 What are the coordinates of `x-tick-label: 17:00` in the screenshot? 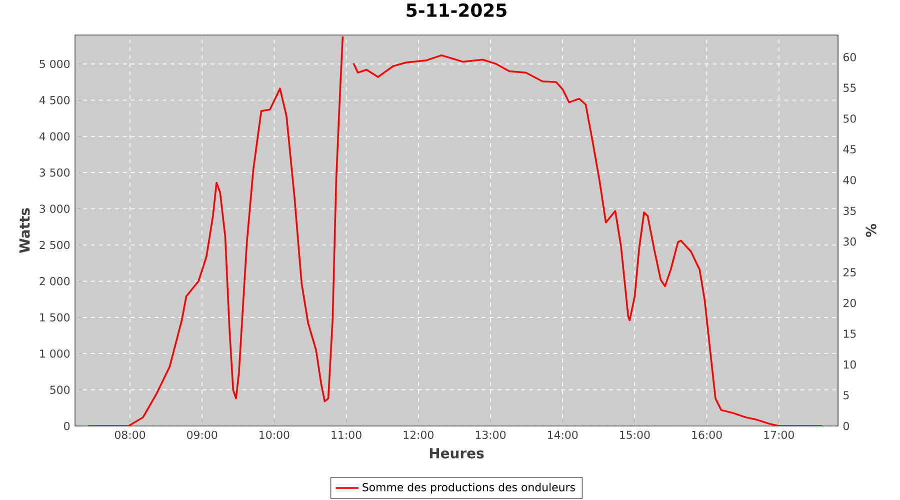 It's located at (779, 434).